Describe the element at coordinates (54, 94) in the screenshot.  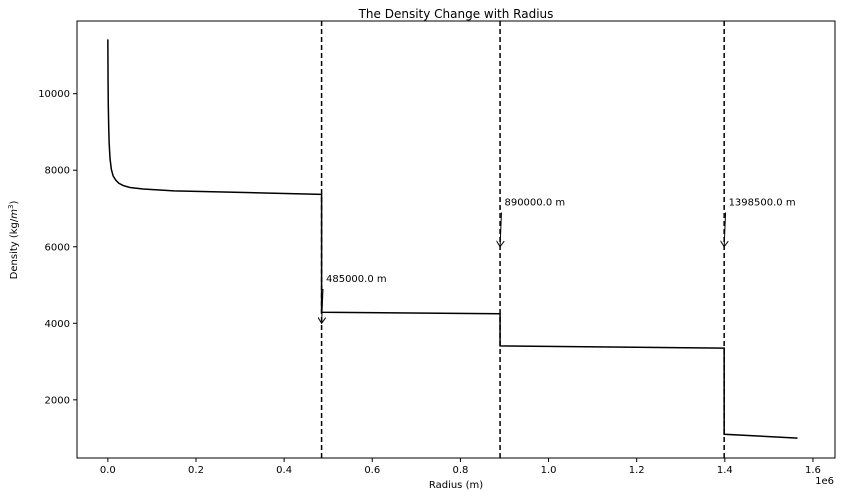
I see `y-tick-label: 10000` at that location.